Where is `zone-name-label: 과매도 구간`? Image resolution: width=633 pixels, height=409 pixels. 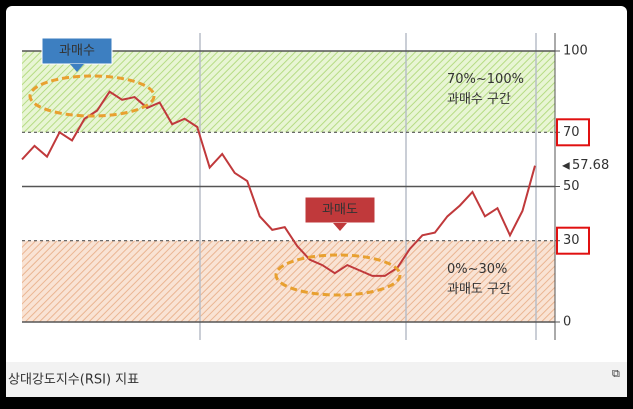 zone-name-label: 과매도 구간 is located at coordinates (479, 289).